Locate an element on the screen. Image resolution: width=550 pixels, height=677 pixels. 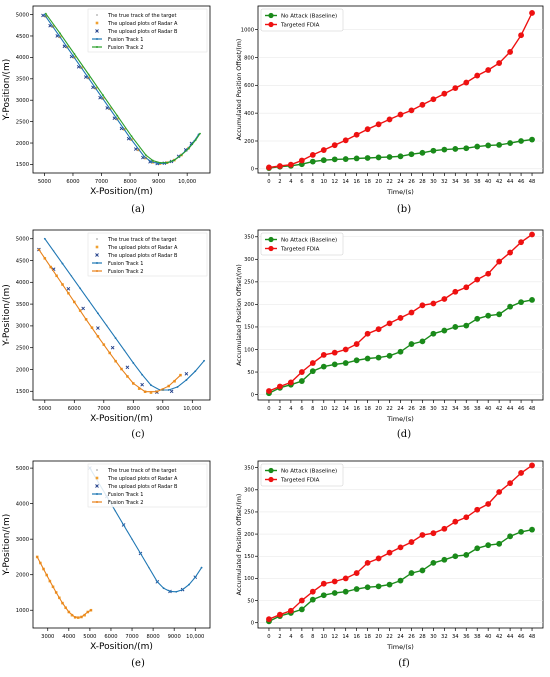
x-tick-label: 28 is located at coordinates (422, 637).